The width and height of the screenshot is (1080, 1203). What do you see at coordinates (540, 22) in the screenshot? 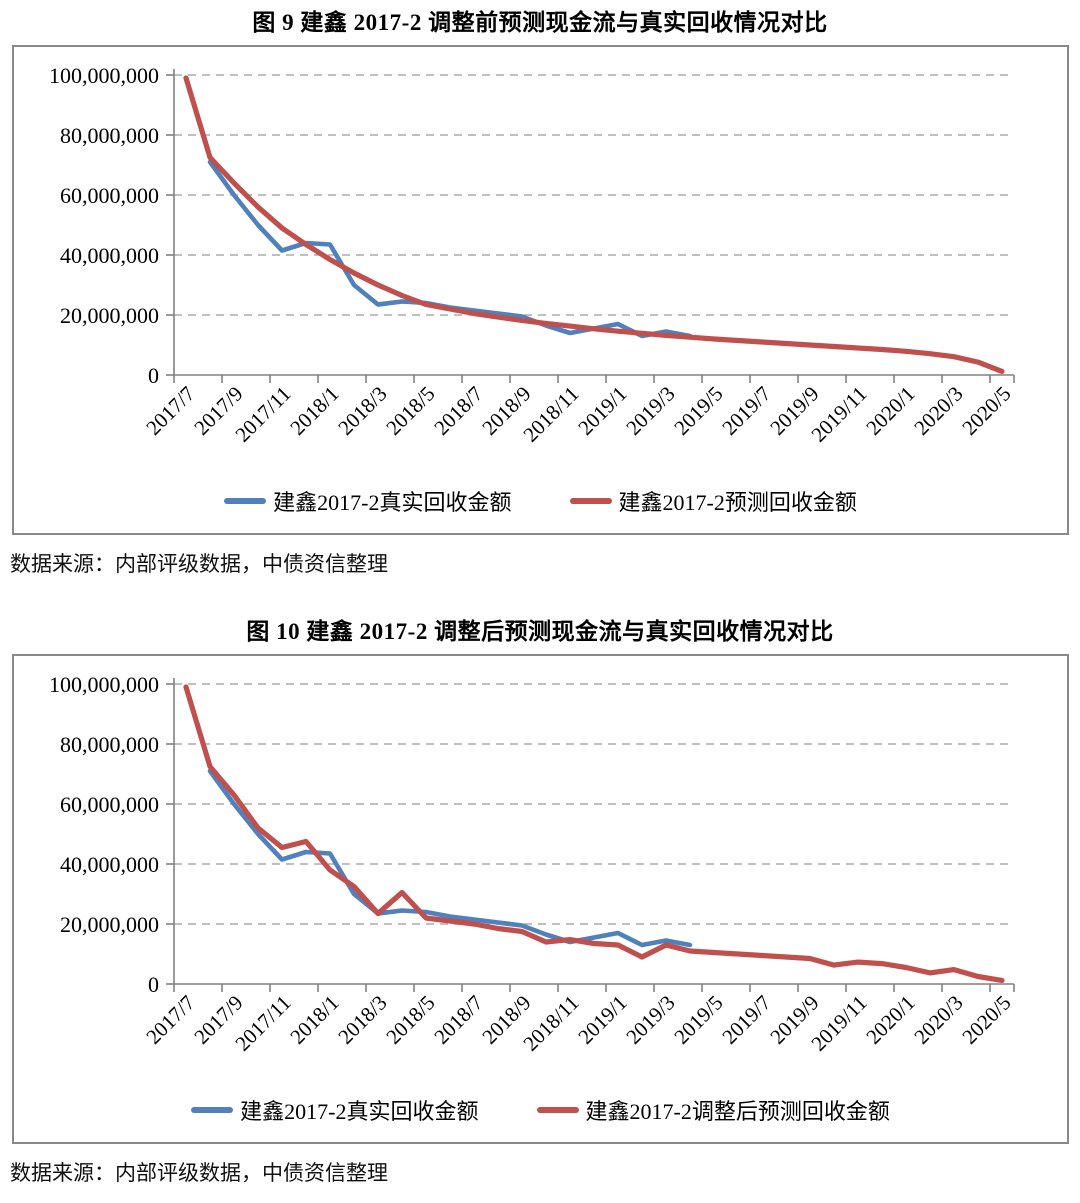
I see `figure-9-title: 图 9 建鑫 2017-2 调整前预测现金流与真实回收情况对比` at bounding box center [540, 22].